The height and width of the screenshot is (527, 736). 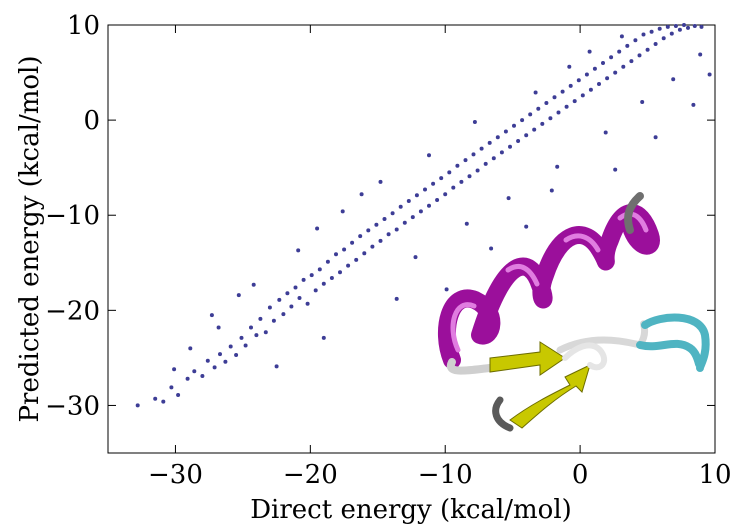 What do you see at coordinates (72, 406) in the screenshot?
I see `y-tick-label: −30` at bounding box center [72, 406].